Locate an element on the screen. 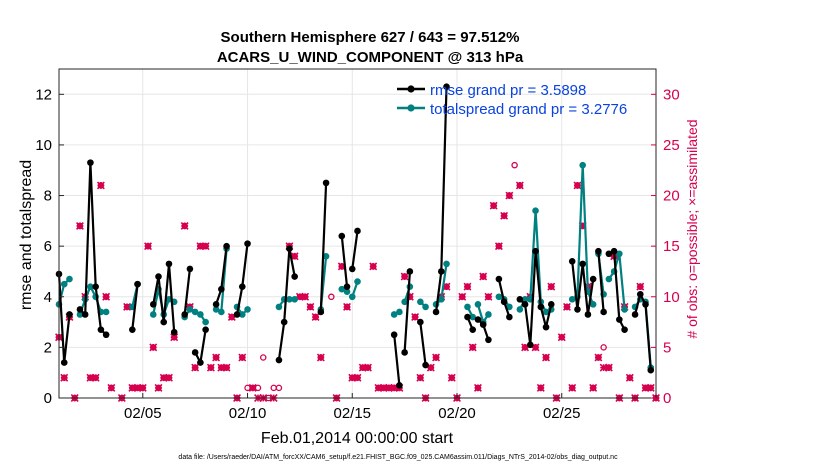 This screenshot has width=830, height=470. chart-title-line1: Southern Hemisphere 627 / 643 = 97.512% is located at coordinates (370, 37).